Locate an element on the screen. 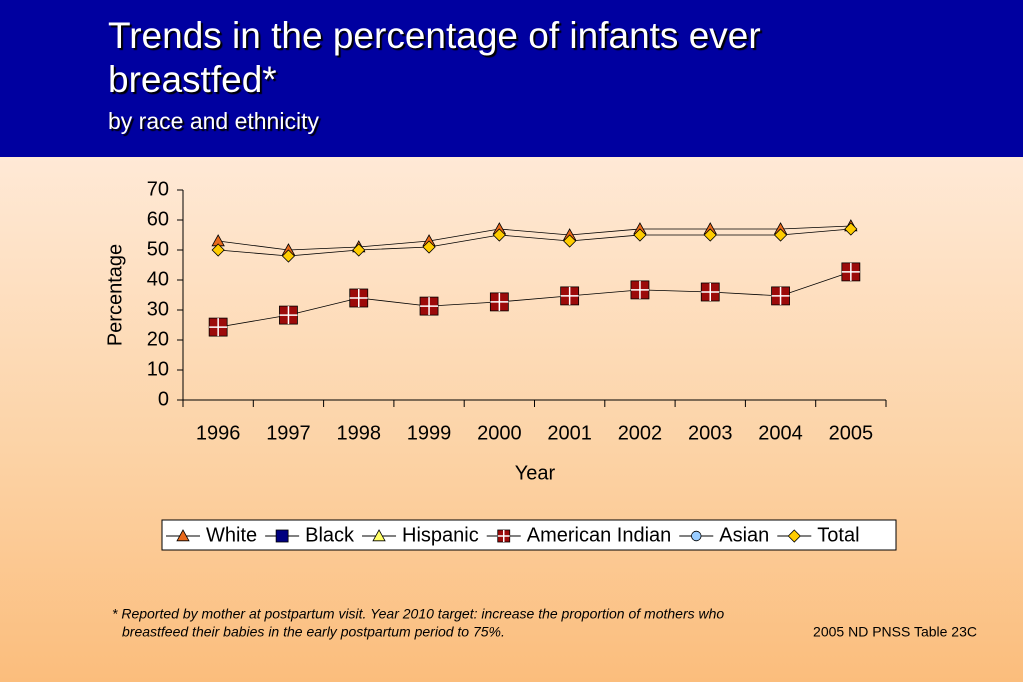 This screenshot has width=1023, height=682. x-tick-label: 1998 is located at coordinates (359, 433).